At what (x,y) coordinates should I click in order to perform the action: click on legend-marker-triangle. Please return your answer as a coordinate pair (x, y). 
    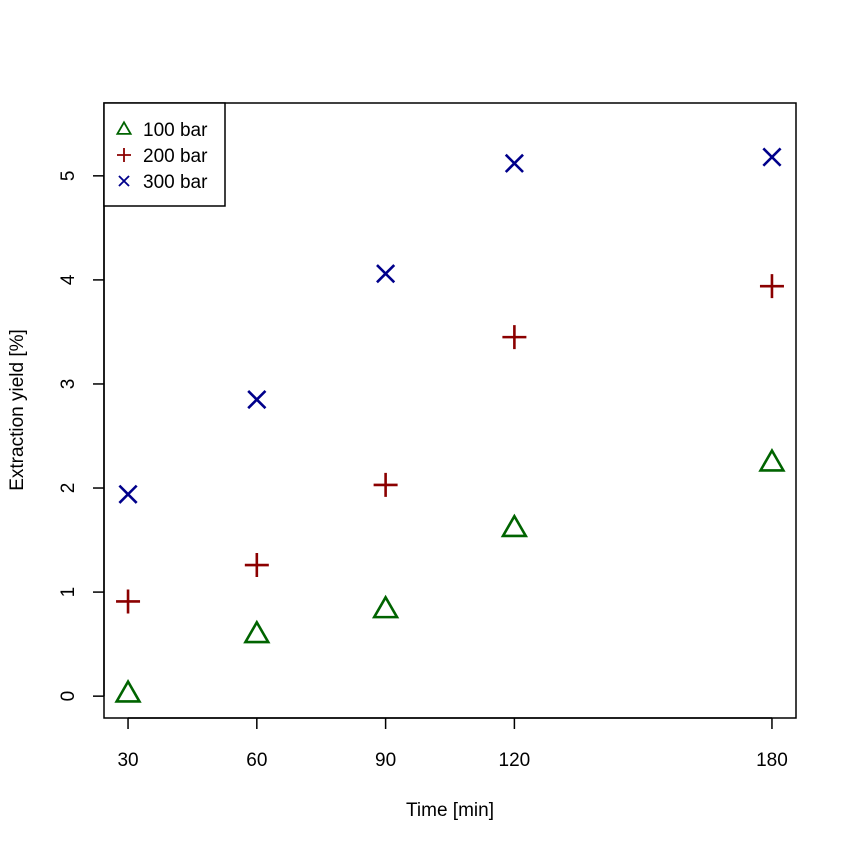
    Looking at the image, I should click on (124, 127).